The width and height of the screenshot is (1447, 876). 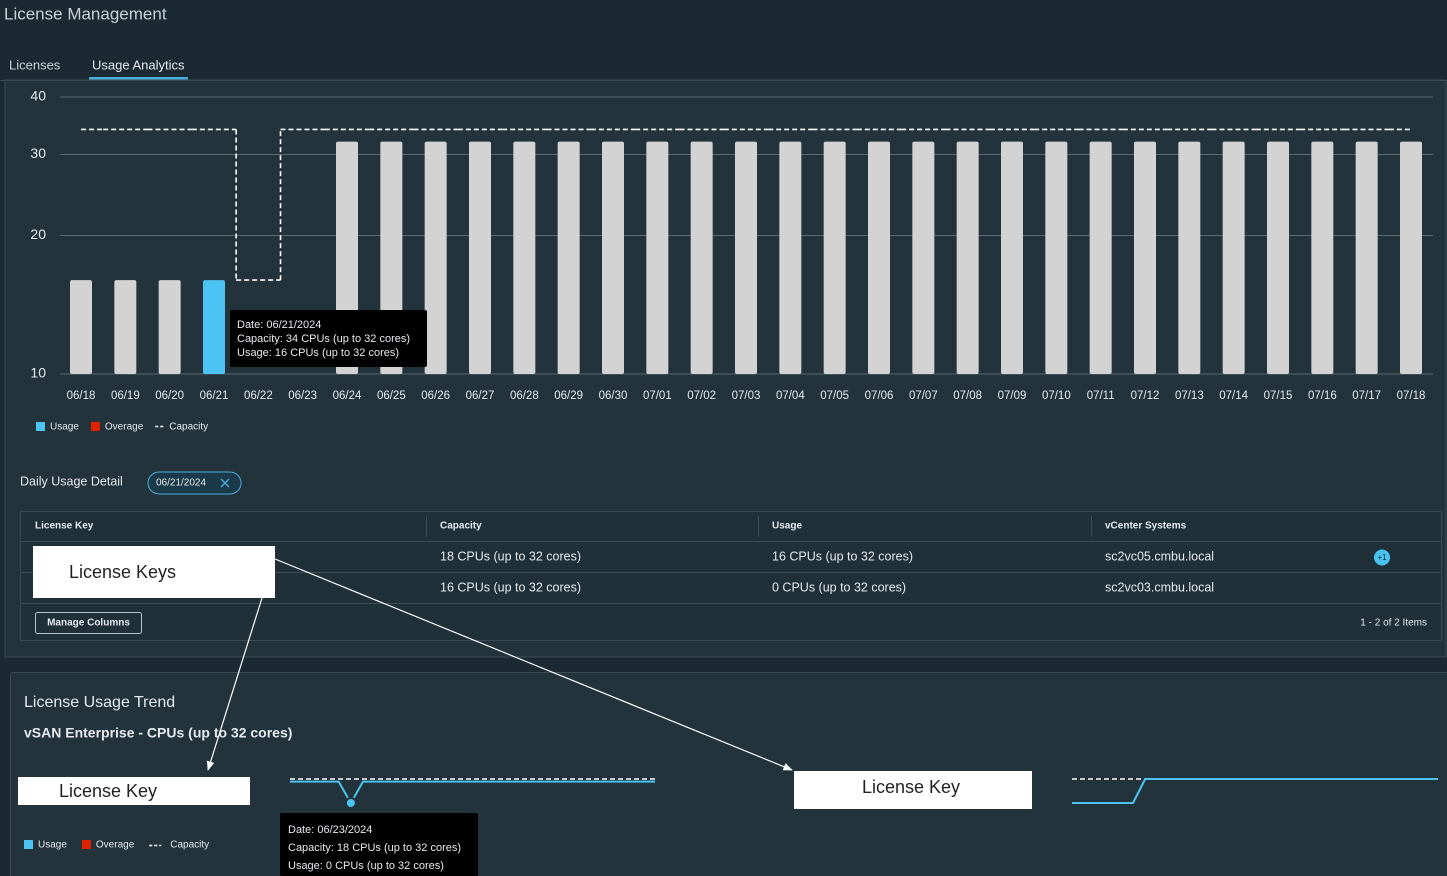 I want to click on button-text: Manage Columns, so click(x=88, y=623).